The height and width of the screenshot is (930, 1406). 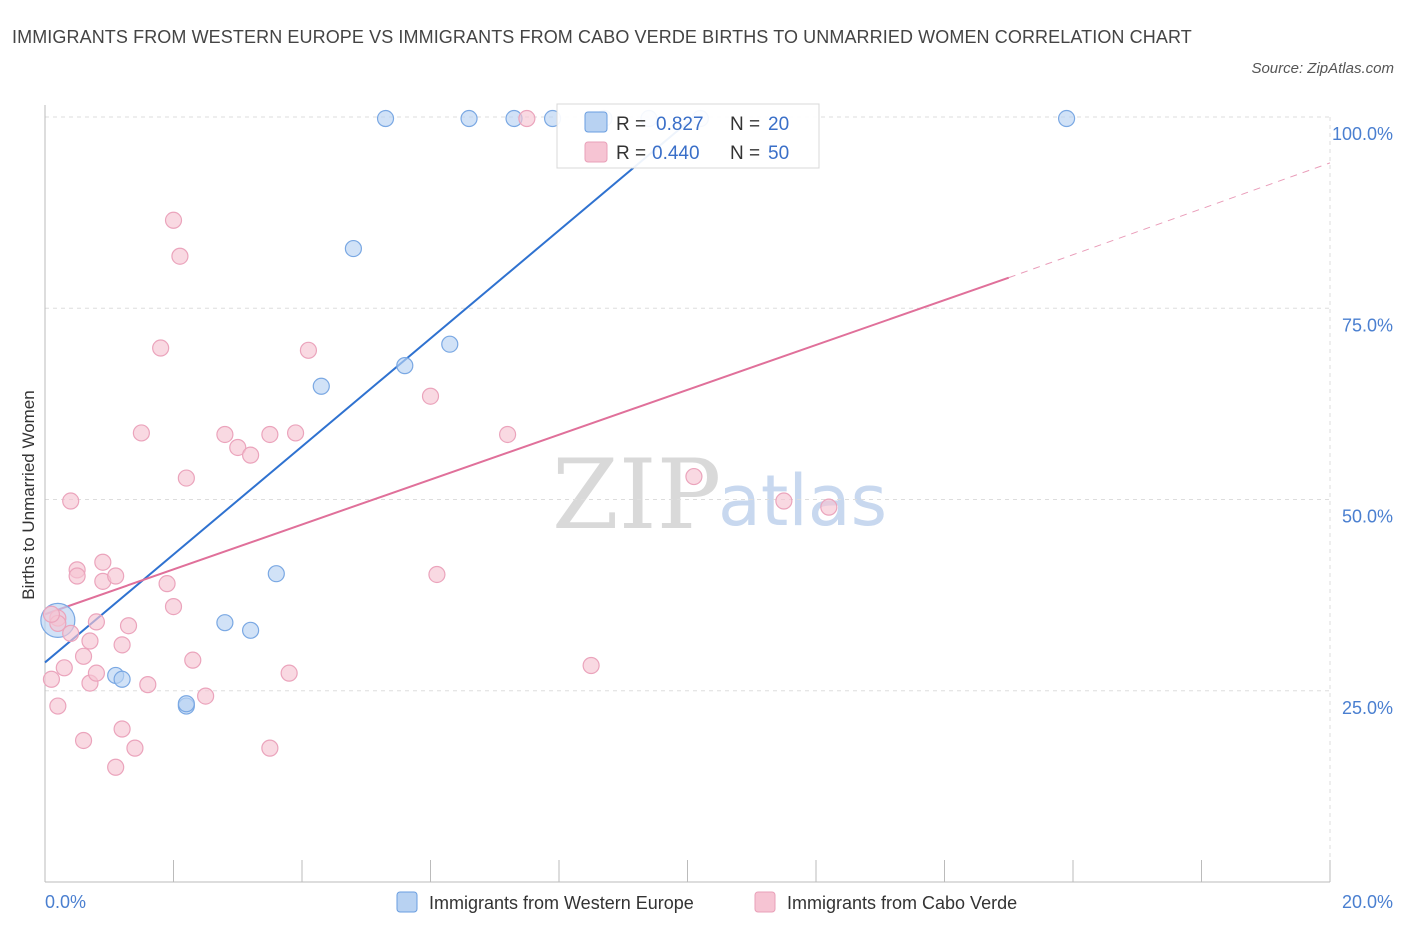 What do you see at coordinates (778, 124) in the screenshot?
I see `stats-n-value-blue: 20` at bounding box center [778, 124].